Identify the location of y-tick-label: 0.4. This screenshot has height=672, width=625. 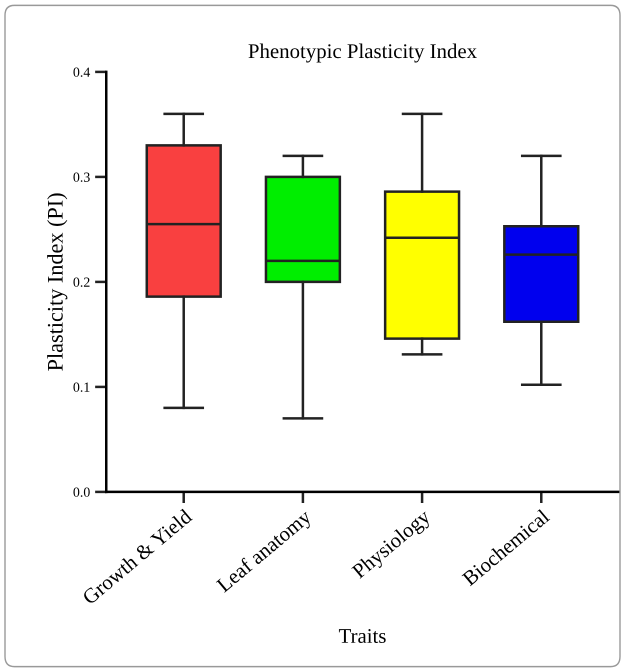
(81, 72).